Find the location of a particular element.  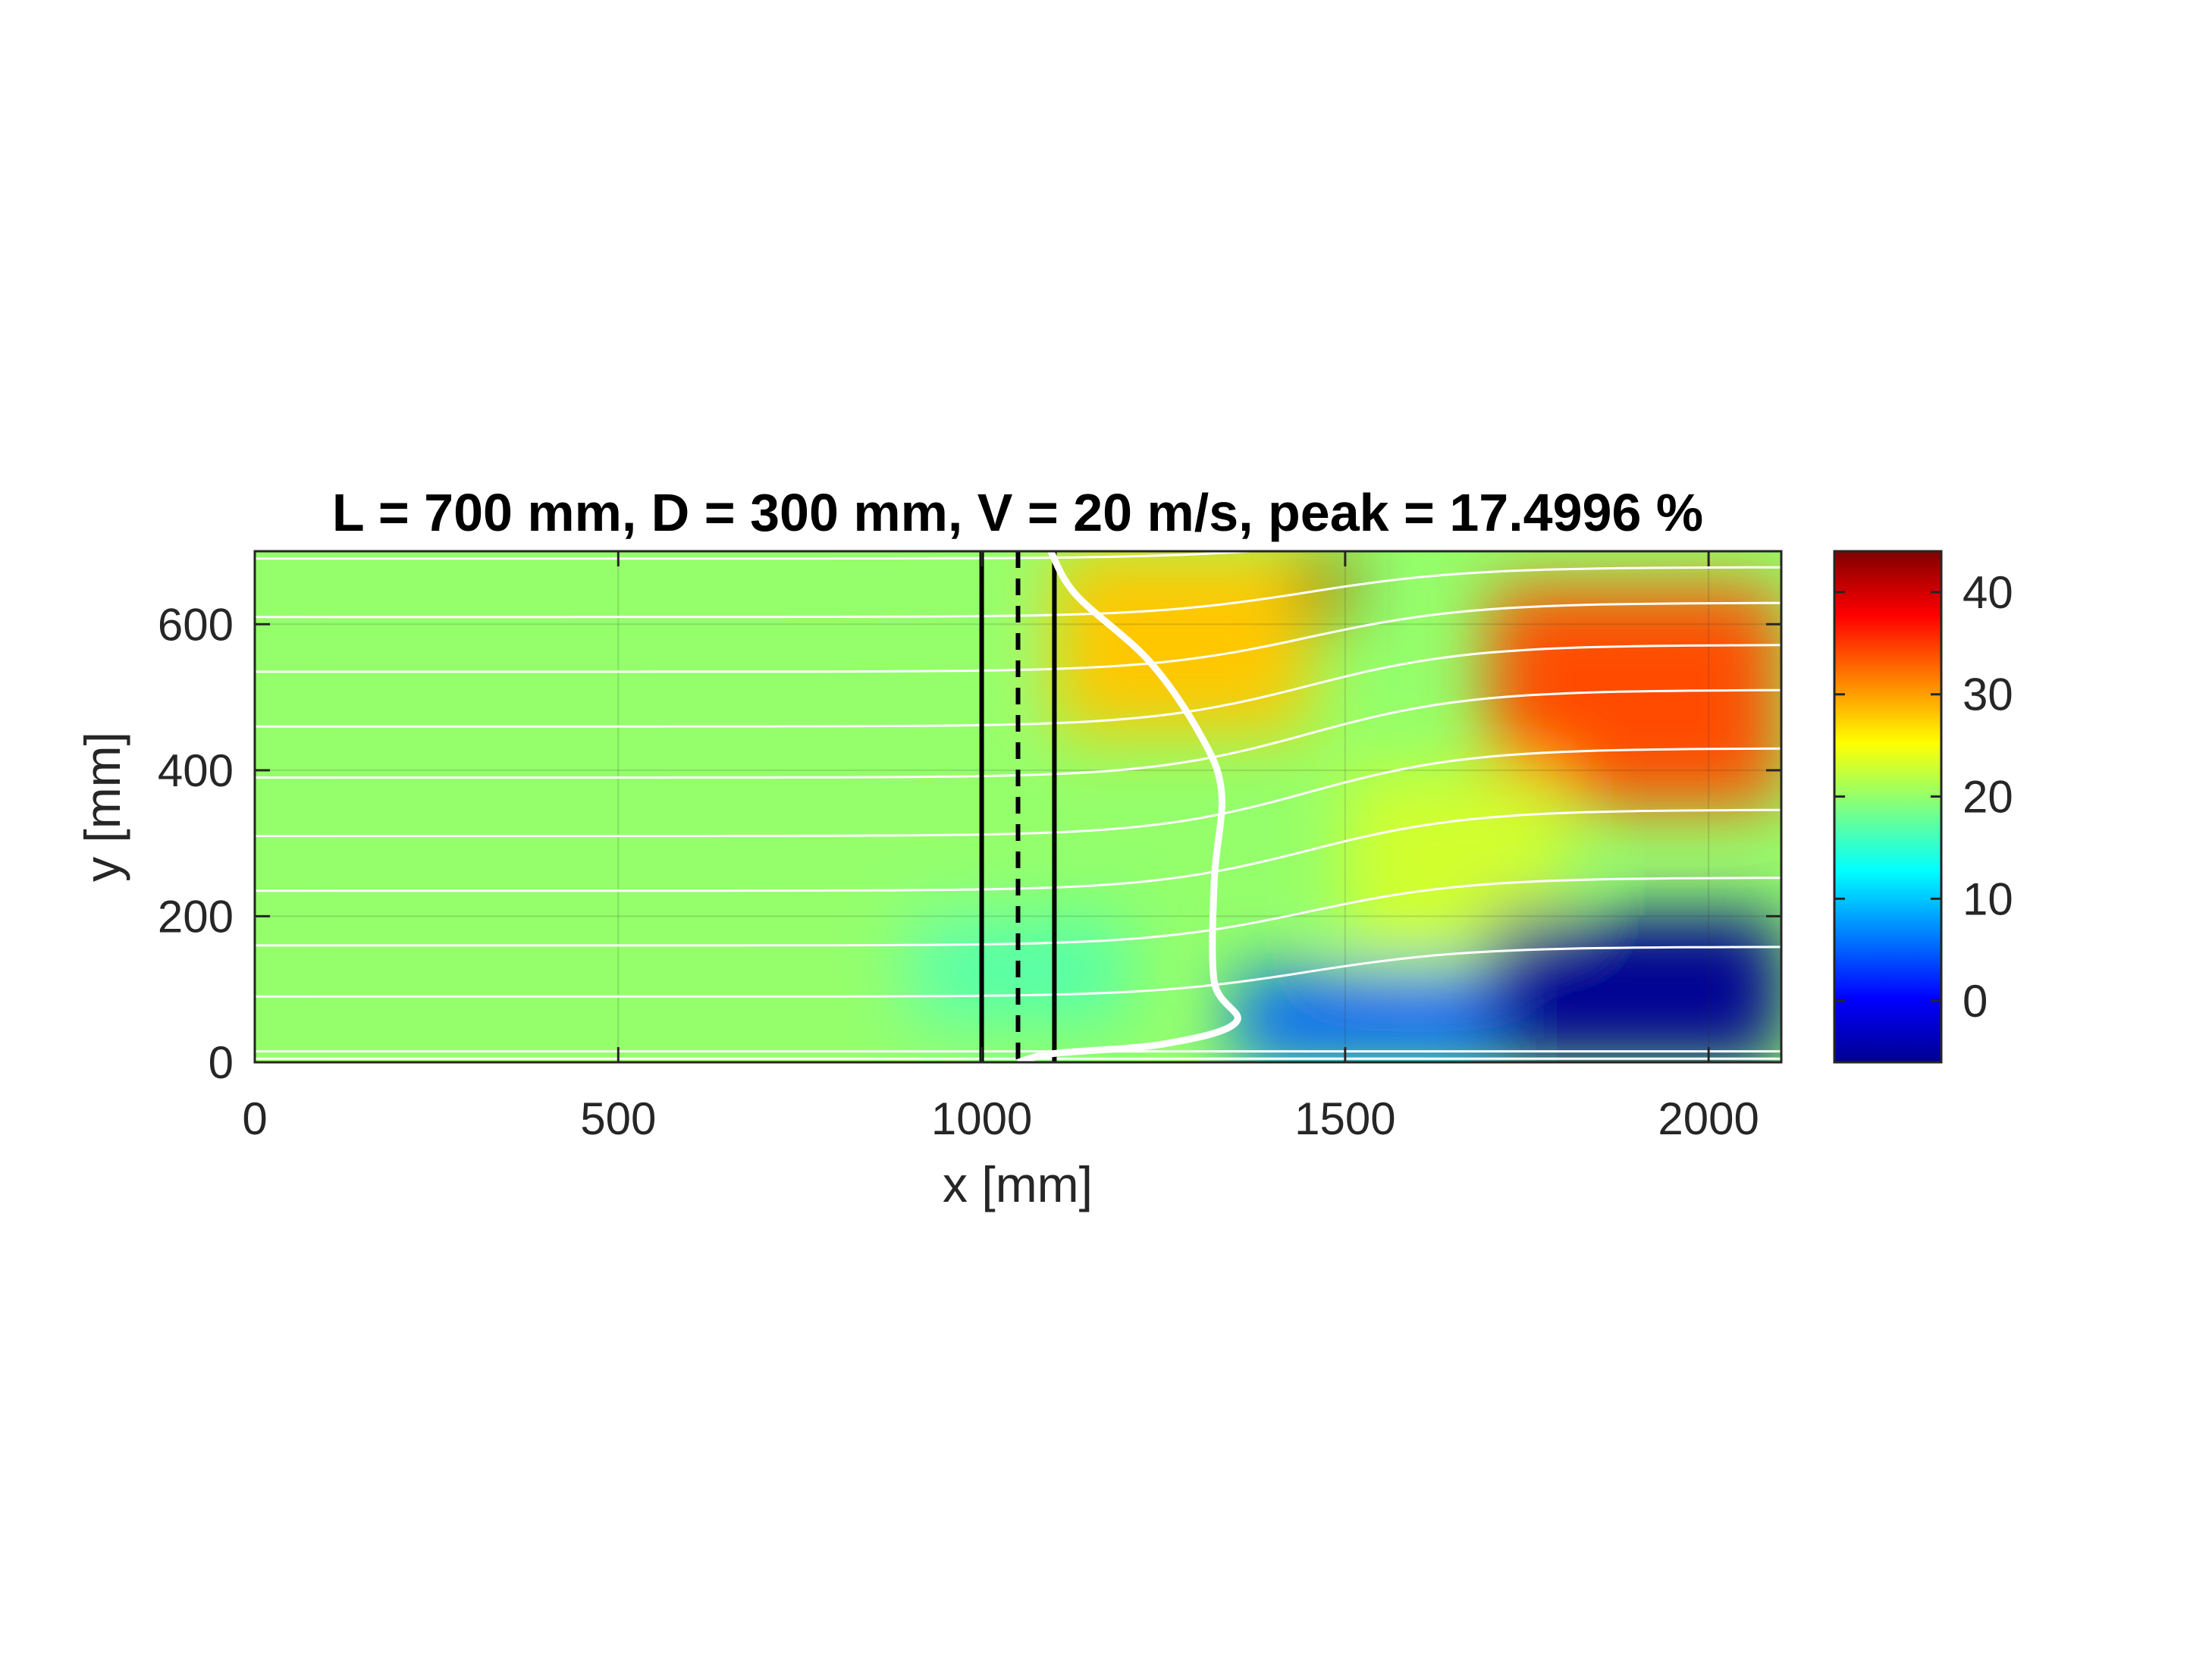

x-tick-label: 1000 is located at coordinates (982, 1118).